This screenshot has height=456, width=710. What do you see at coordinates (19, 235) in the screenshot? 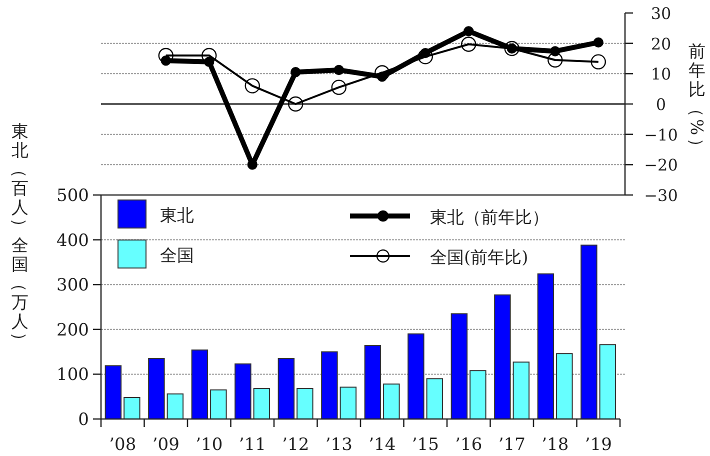
I see `text: 東北（百人）全国（万人）` at bounding box center [19, 235].